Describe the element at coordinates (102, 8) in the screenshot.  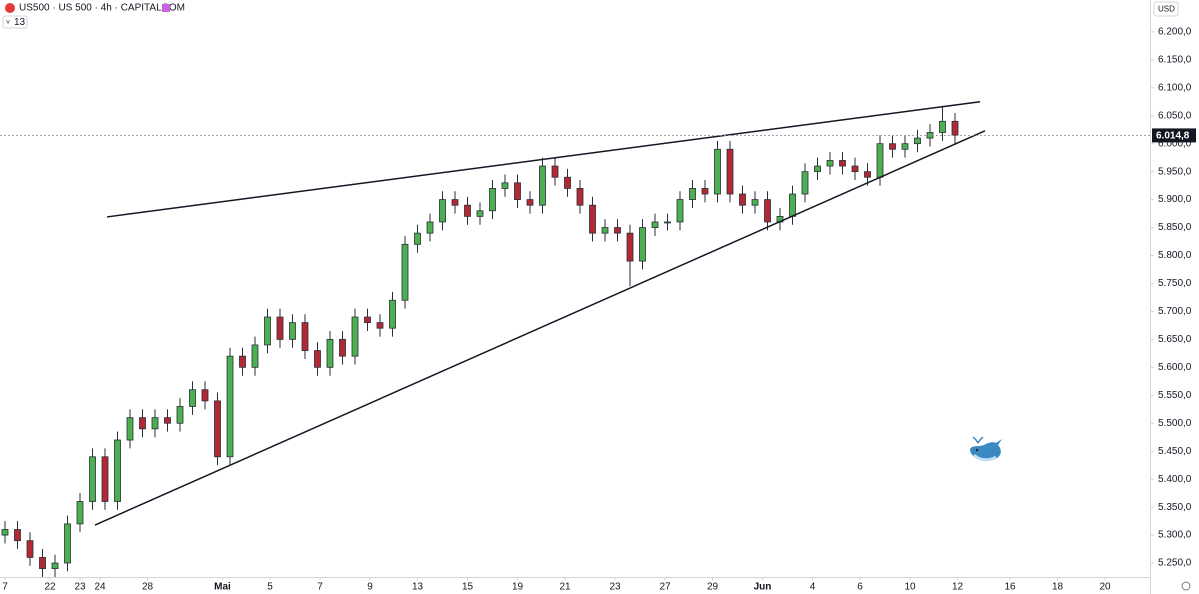
I see `symbol-title: US500 · US 500 · 4h · CAPITALCOM` at that location.